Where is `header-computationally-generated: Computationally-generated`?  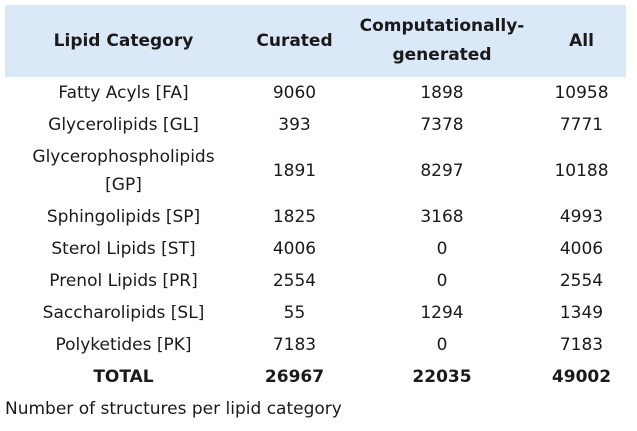
header-computationally-generated: Computationally-generated is located at coordinates (442, 41).